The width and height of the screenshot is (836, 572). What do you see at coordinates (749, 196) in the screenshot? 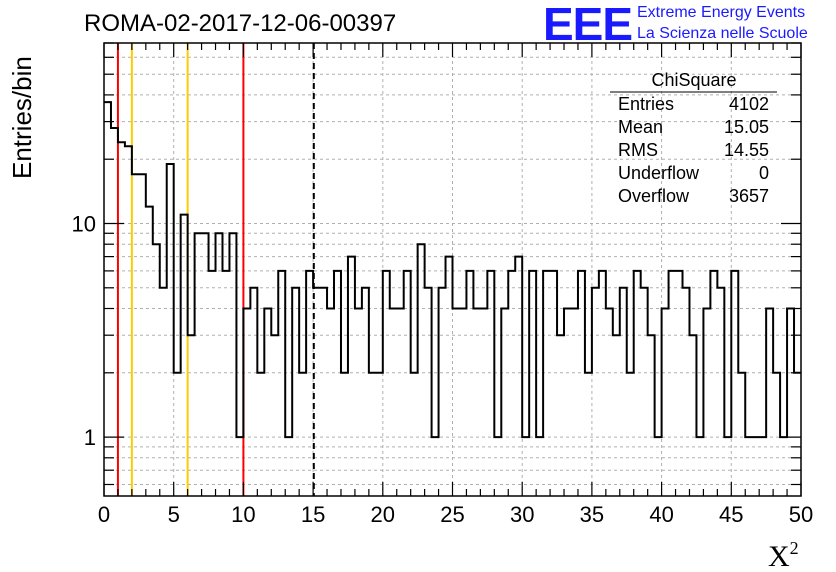
I see `stats-row-value: 3657` at bounding box center [749, 196].